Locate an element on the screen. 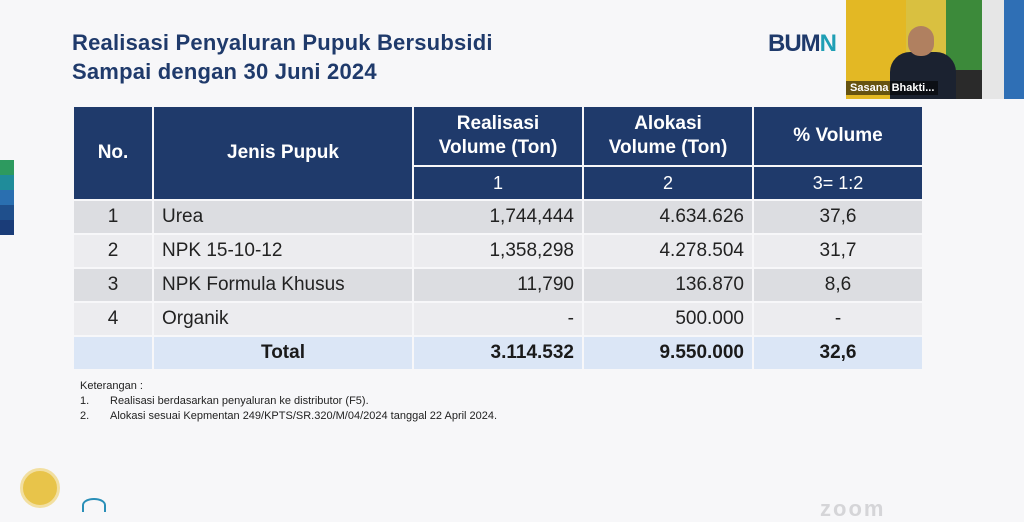 This screenshot has height=522, width=1024. cell-alokasi: 4.278.504 is located at coordinates (668, 250).